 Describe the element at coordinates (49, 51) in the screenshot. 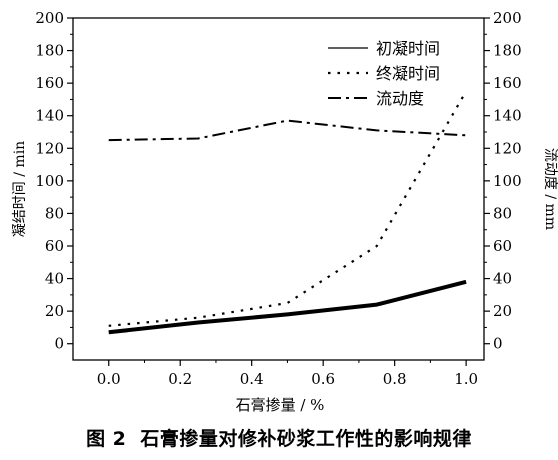

I see `left-y-tick-label: 180` at that location.